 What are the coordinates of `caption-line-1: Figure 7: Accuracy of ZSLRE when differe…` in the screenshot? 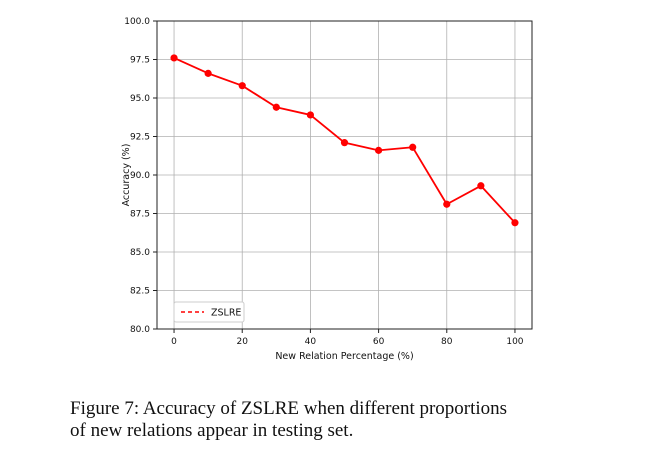 It's located at (289, 408).